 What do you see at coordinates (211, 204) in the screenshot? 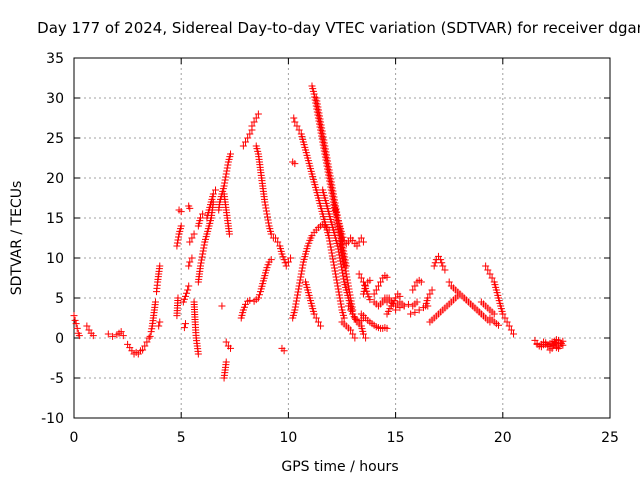
I see `series-seg19` at bounding box center [211, 204].